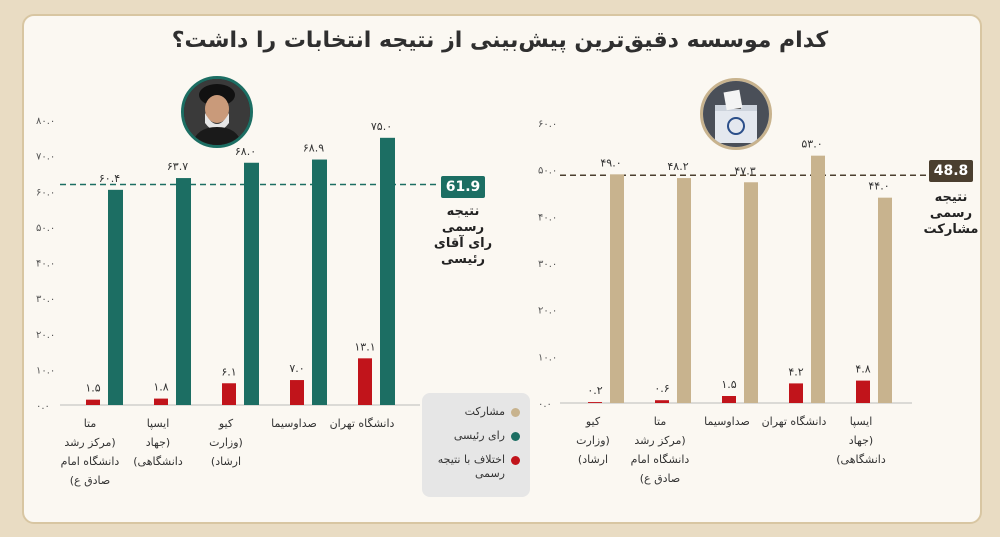 Image resolution: width=1000 pixels, height=537 pixels. I want to click on official-participation-value: 48.8, so click(951, 171).